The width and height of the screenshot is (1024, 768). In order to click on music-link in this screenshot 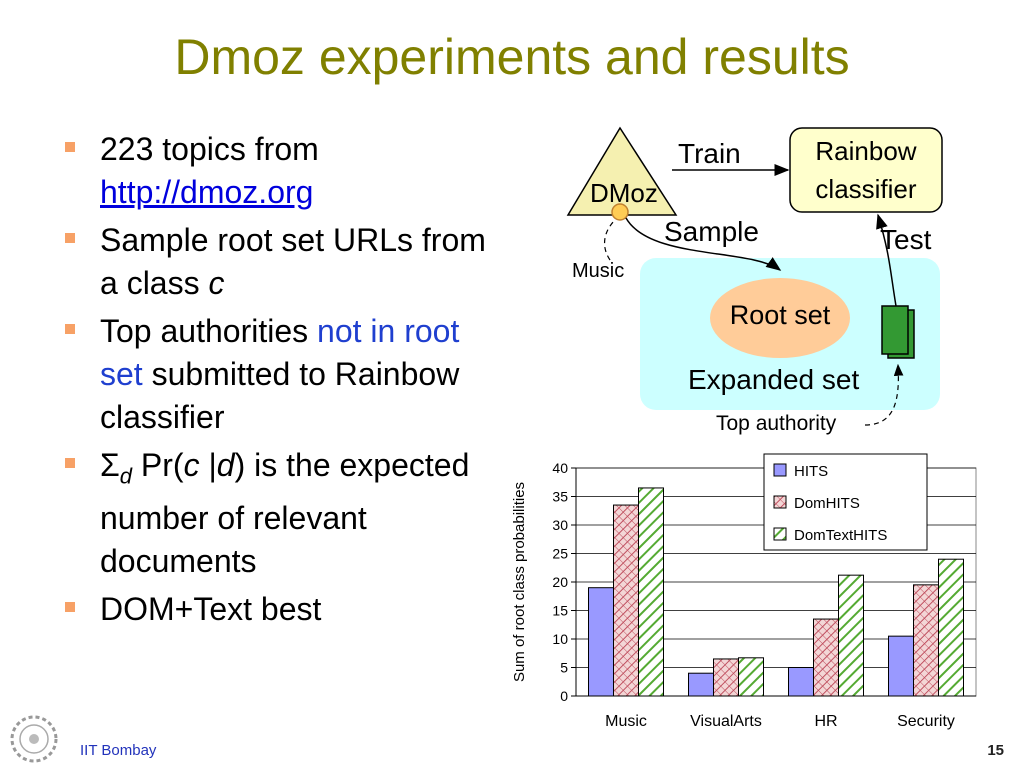, I will do `click(609, 240)`.